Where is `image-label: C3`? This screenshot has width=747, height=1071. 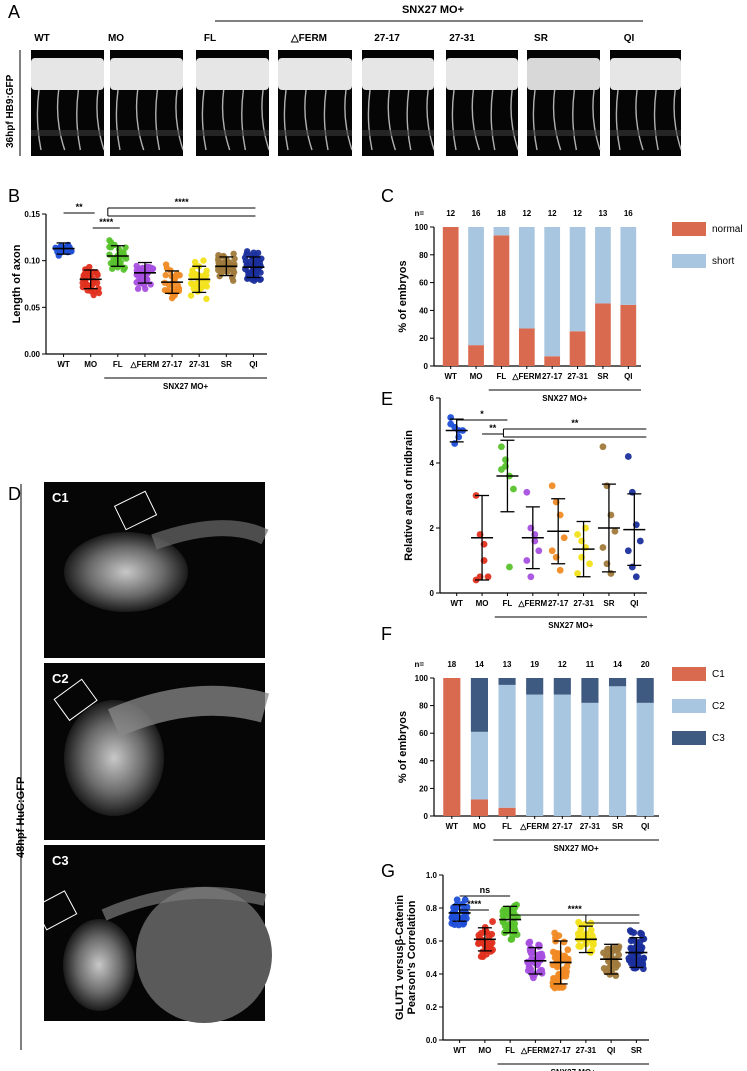
image-label: C3 is located at coordinates (60, 860).